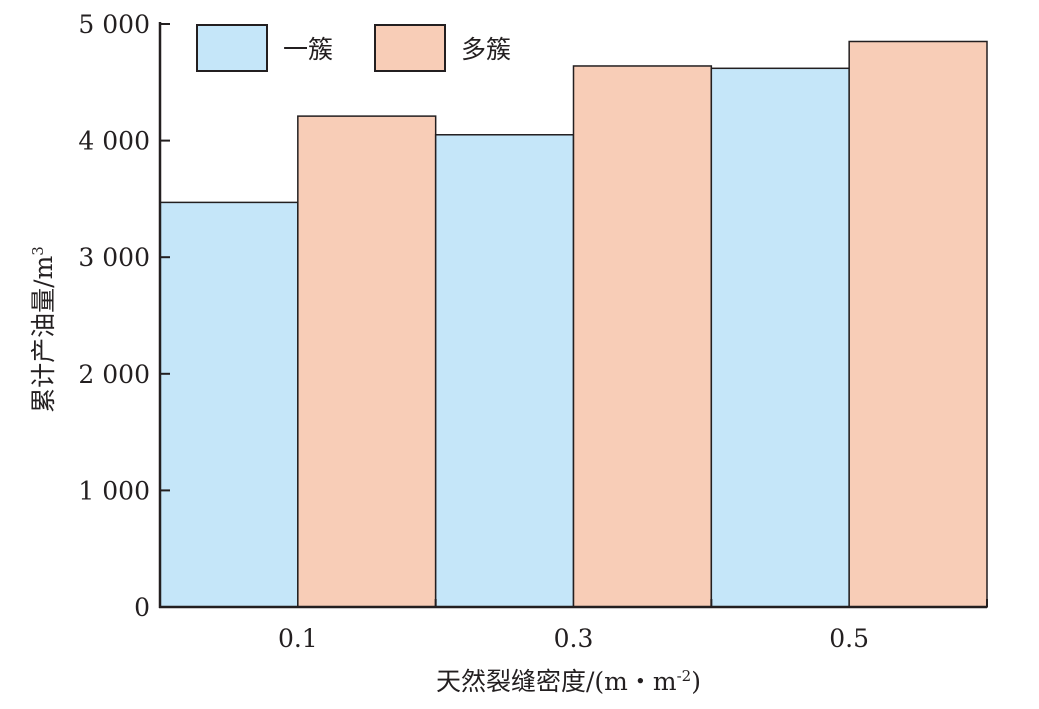 Image resolution: width=1039 pixels, height=709 pixels. I want to click on y-axis-title-main: 累计产油量/m, so click(43, 333).